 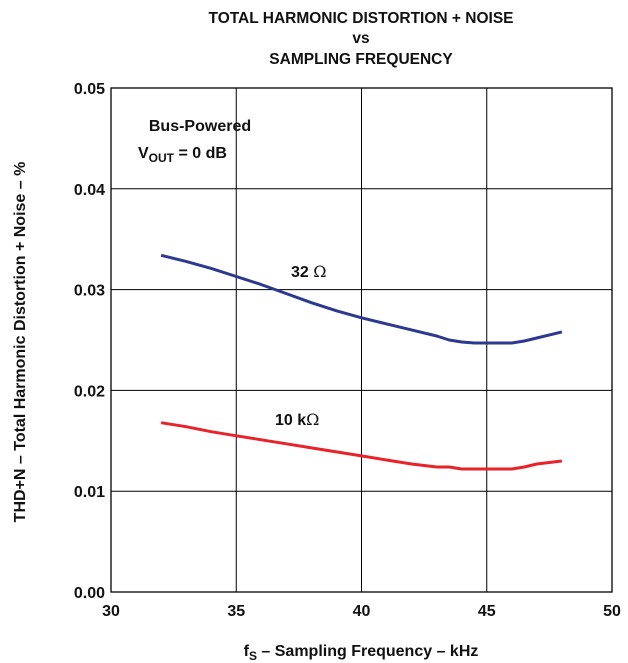 I want to click on series-line-10k-ohm, so click(x=361, y=446).